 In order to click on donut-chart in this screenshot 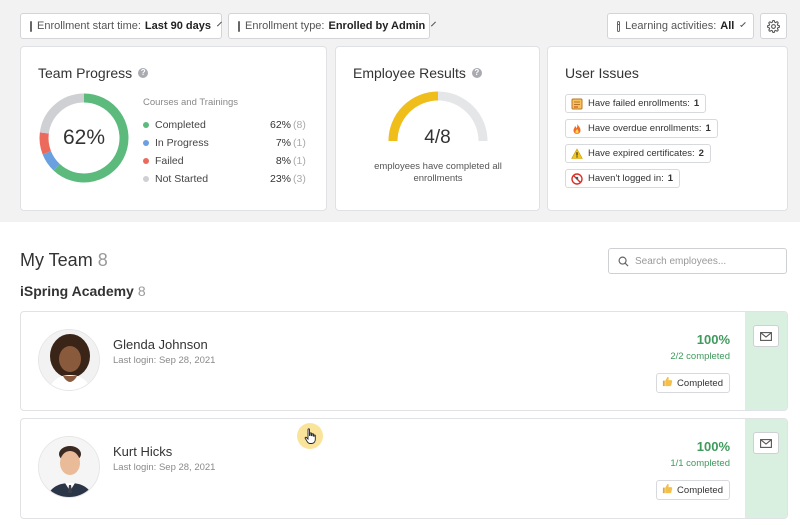, I will do `click(84, 138)`.